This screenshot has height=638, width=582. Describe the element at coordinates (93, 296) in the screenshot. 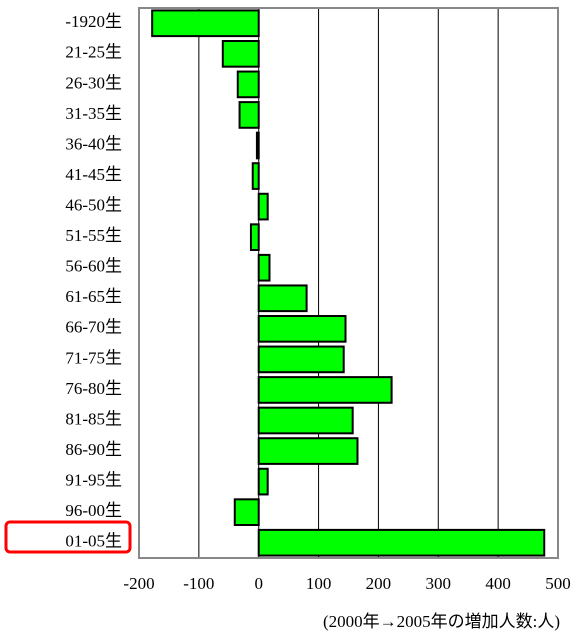

I see `y-tick-label: 61-65生` at that location.